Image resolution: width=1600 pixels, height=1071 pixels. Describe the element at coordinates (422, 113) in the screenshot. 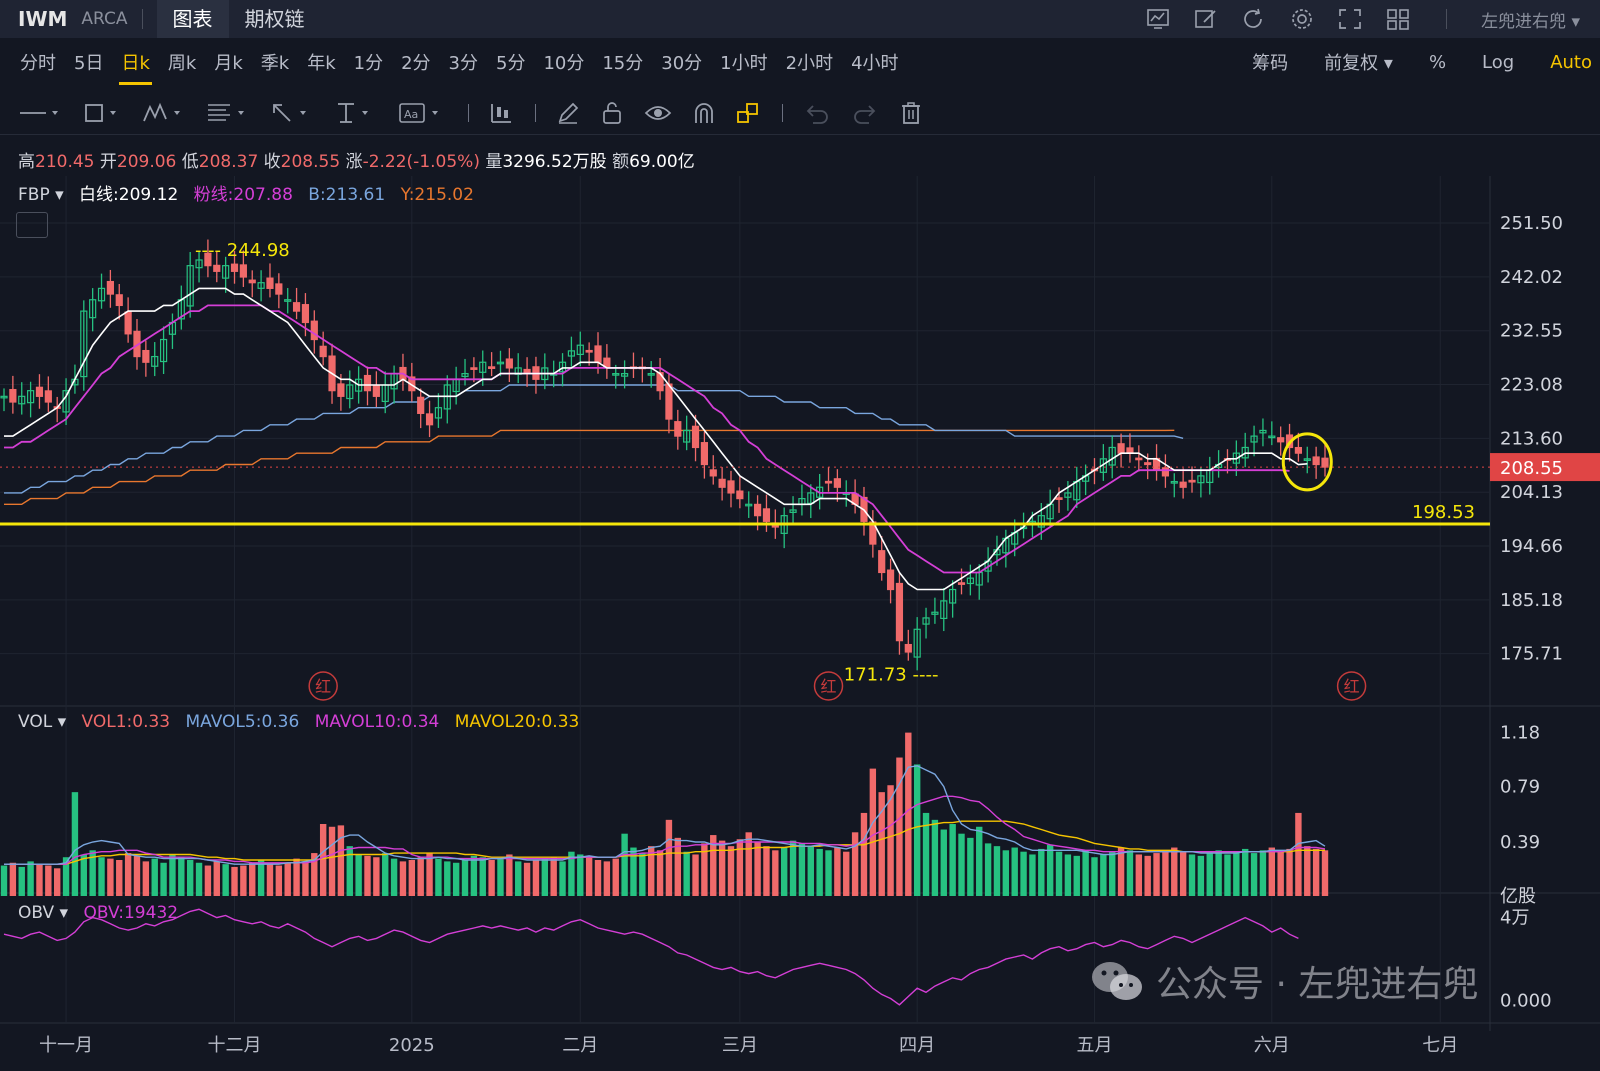

I see `text-tool-icon: Aa` at that location.